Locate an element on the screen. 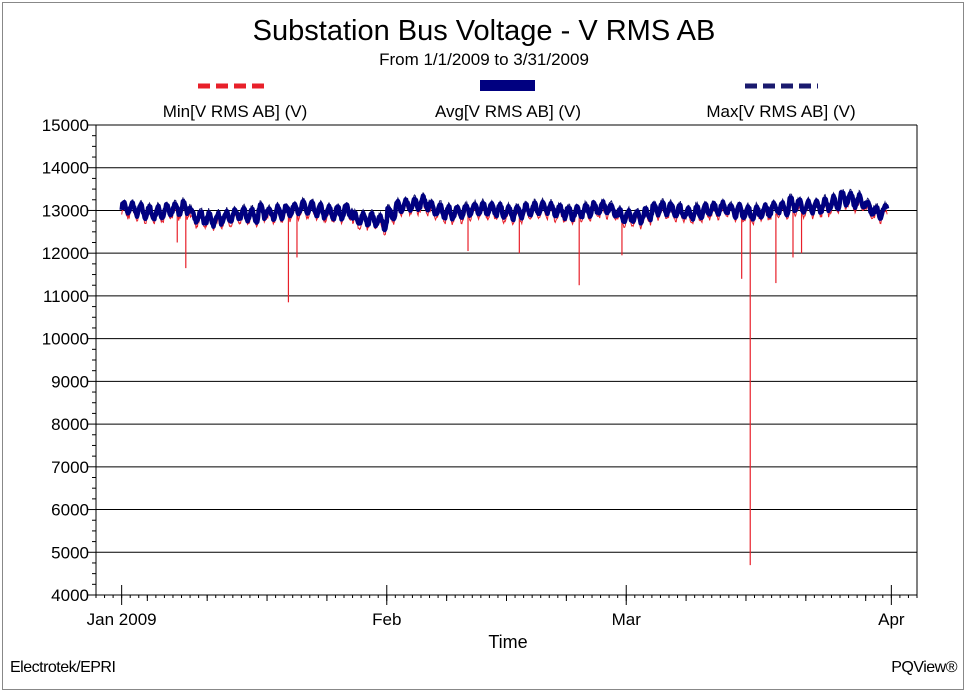  y-tick-label: 6000 is located at coordinates (70, 510).